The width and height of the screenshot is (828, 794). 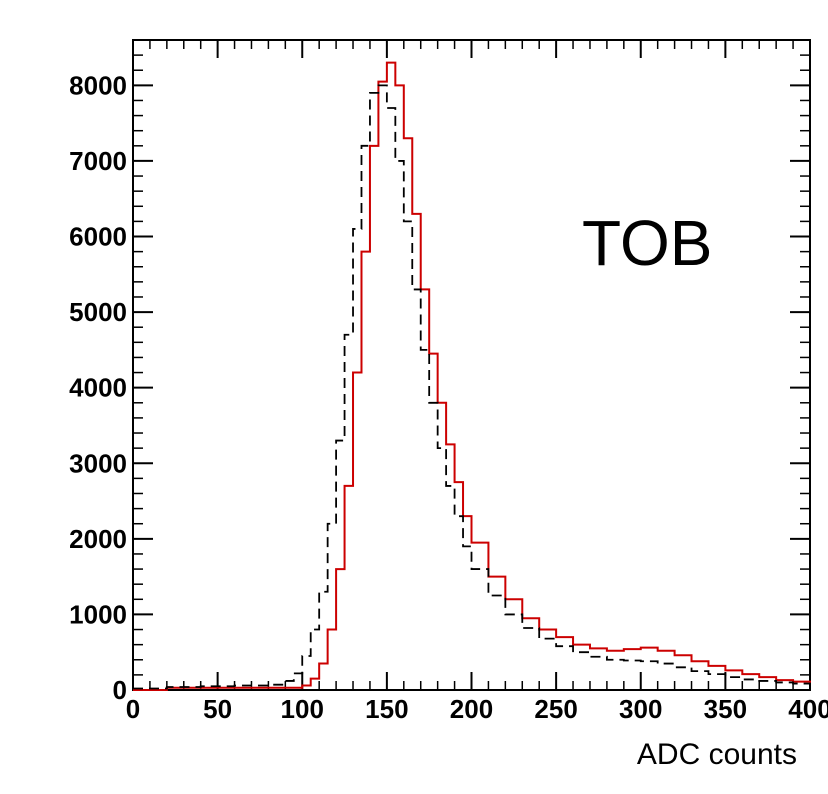 What do you see at coordinates (98, 539) in the screenshot?
I see `y-tick-label: 2000` at bounding box center [98, 539].